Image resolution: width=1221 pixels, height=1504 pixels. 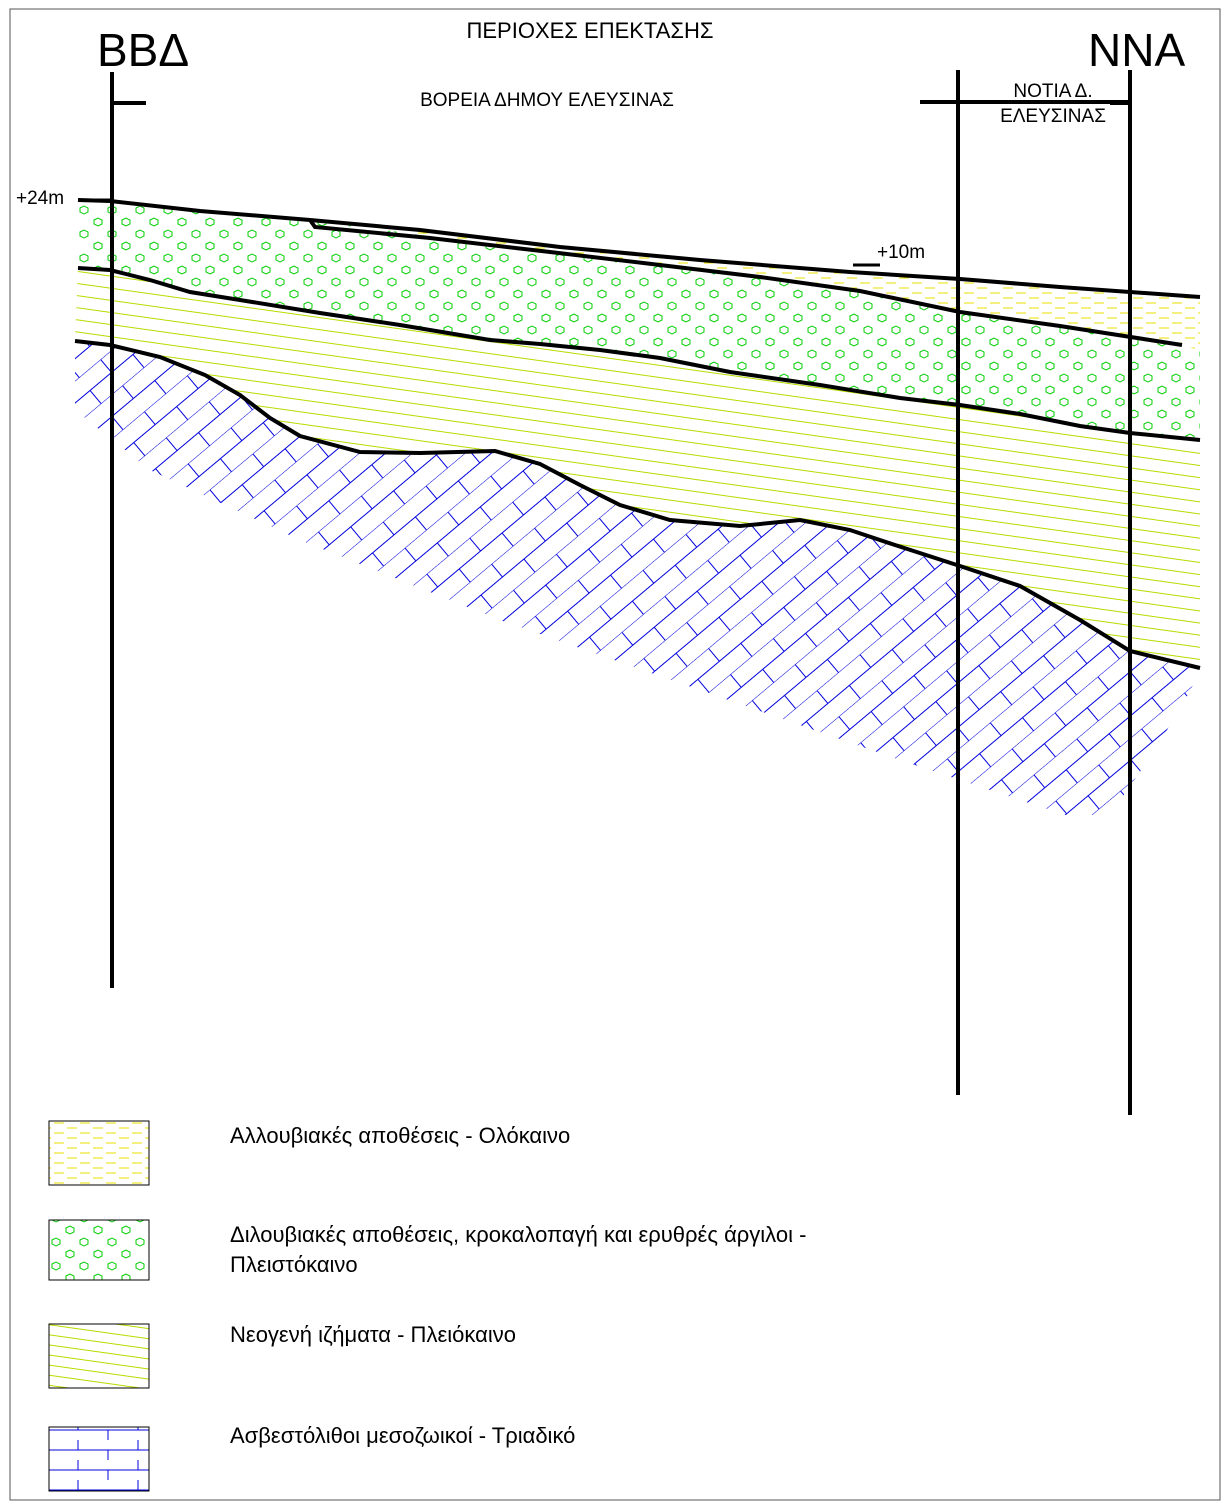 I want to click on elevation-mid-label: +10m, so click(x=901, y=252).